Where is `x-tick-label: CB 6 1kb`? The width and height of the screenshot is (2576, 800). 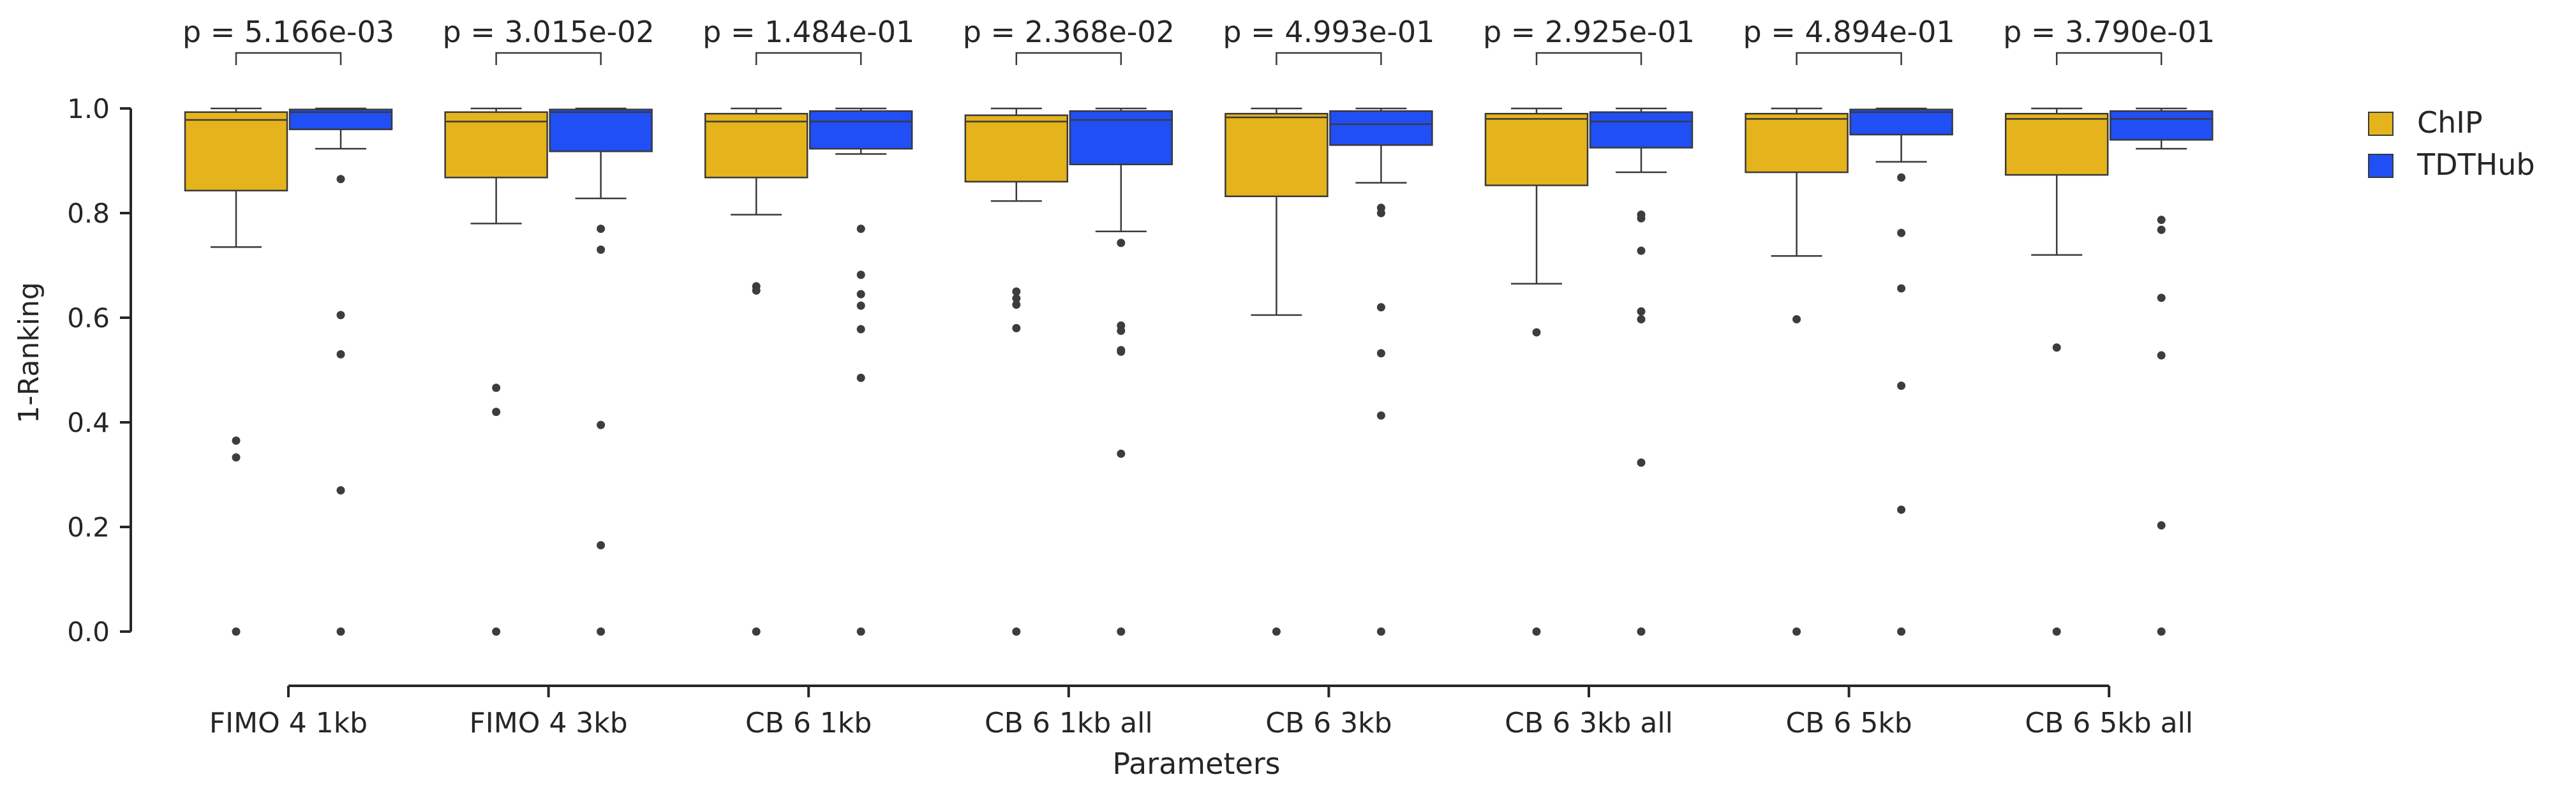
x-tick-label: CB 6 1kb is located at coordinates (808, 723).